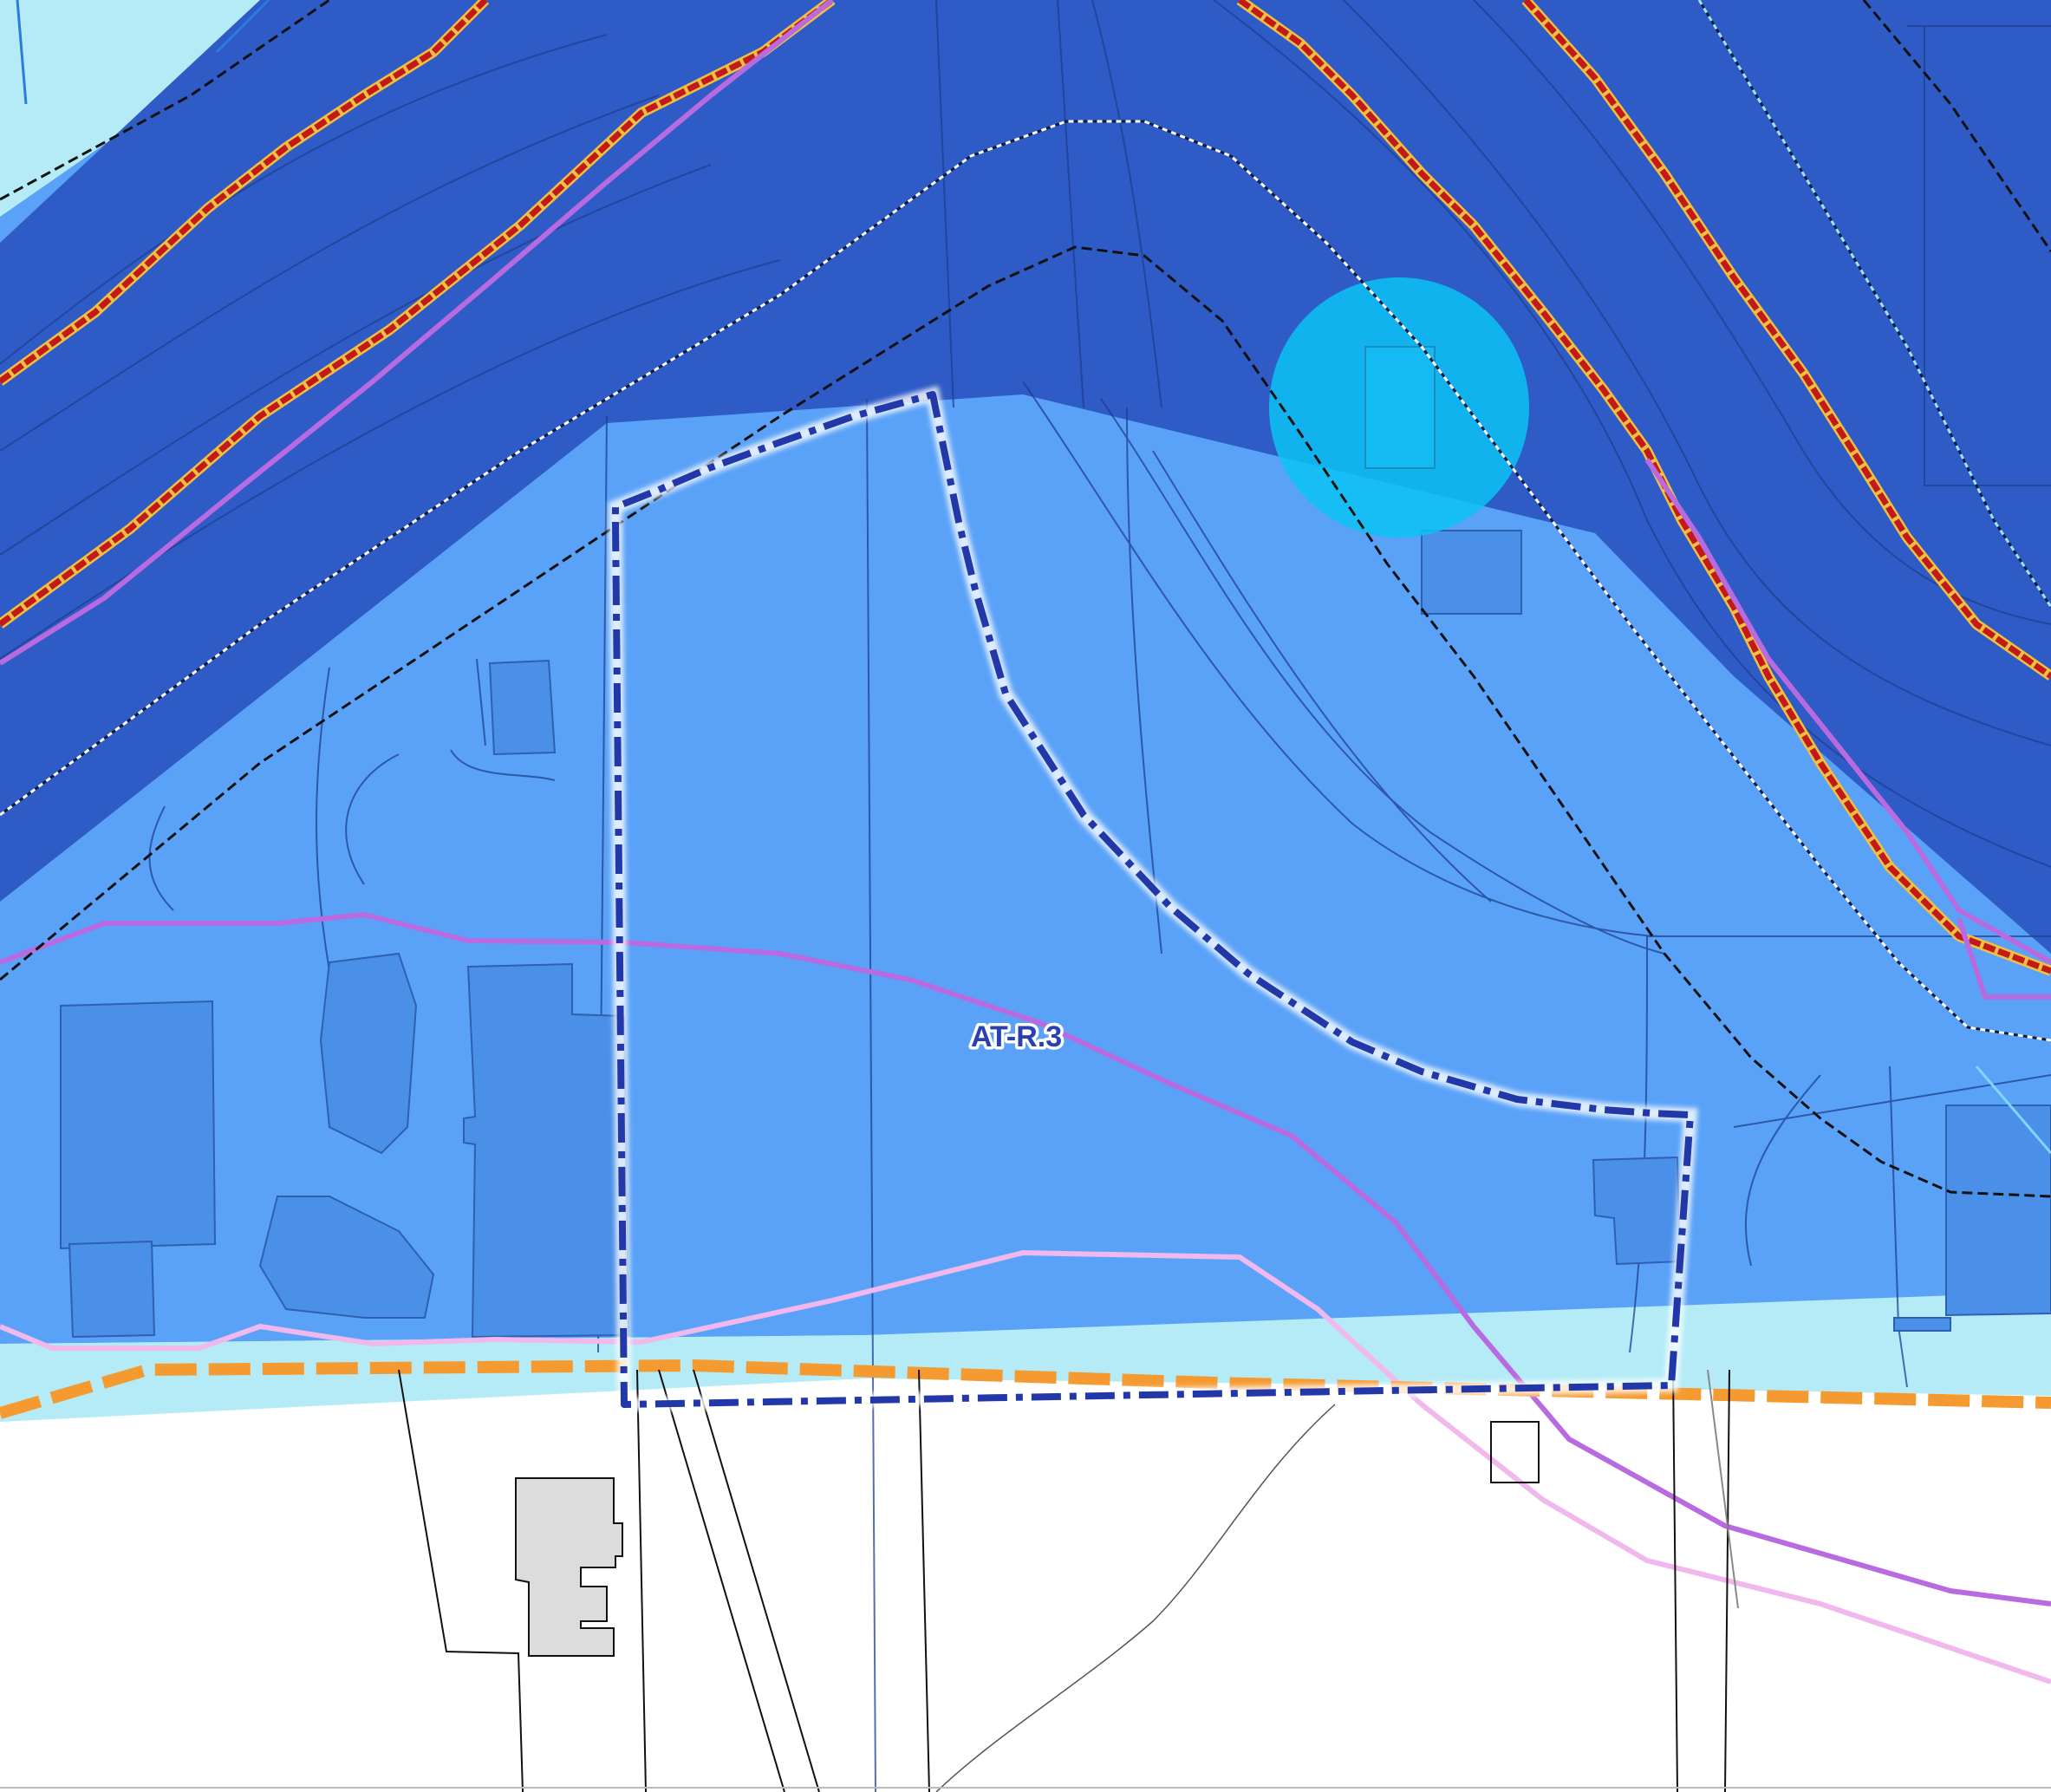 The image size is (2051, 1792). What do you see at coordinates (1017, 1036) in the screenshot?
I see `zone-label: AT-R.3` at bounding box center [1017, 1036].